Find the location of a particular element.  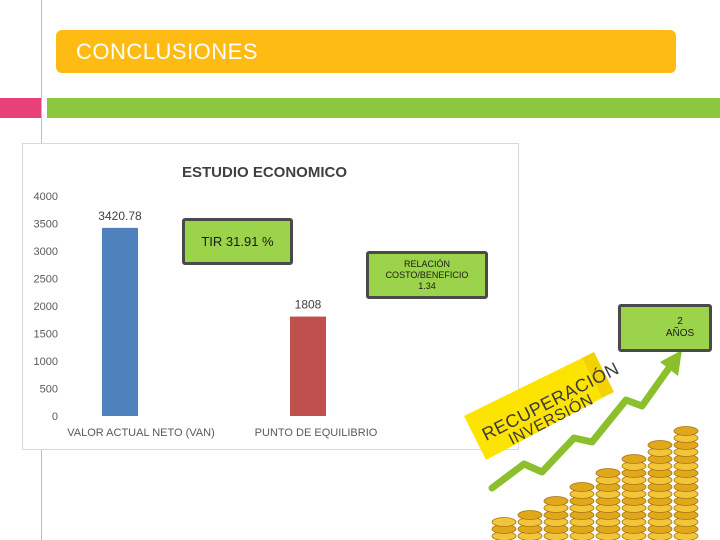

cost-benefit-callout: RELACIÓN COSTO/BENEFICIO 1.34 is located at coordinates (427, 275).